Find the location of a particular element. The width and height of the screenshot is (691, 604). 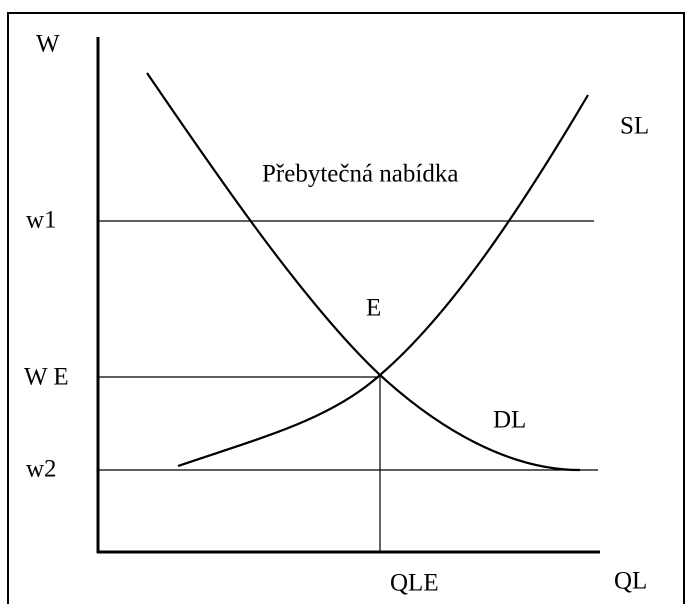

x-axis-label: QL is located at coordinates (630, 581).